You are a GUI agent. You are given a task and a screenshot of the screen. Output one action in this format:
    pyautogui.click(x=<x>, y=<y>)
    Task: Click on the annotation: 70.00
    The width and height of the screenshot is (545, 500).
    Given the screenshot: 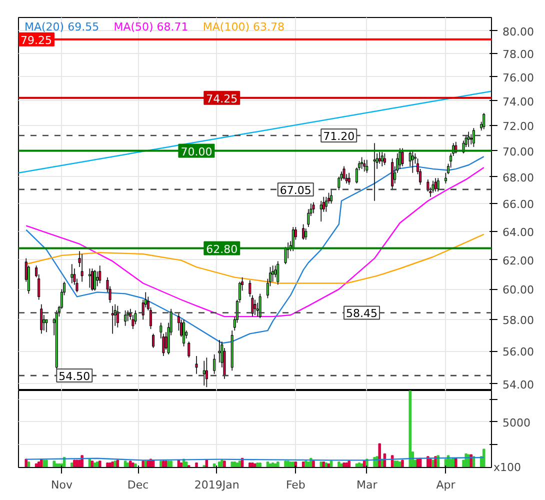 What is the action you would take?
    pyautogui.click(x=196, y=151)
    